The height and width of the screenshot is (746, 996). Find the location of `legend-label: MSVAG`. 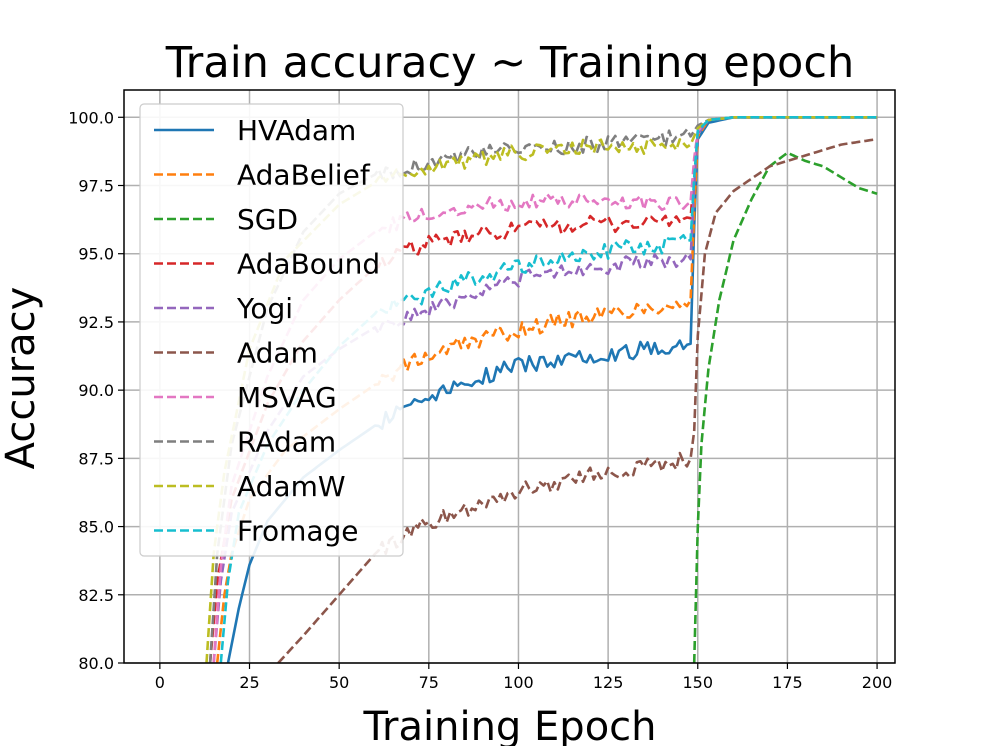

legend-label: MSVAG is located at coordinates (287, 397).